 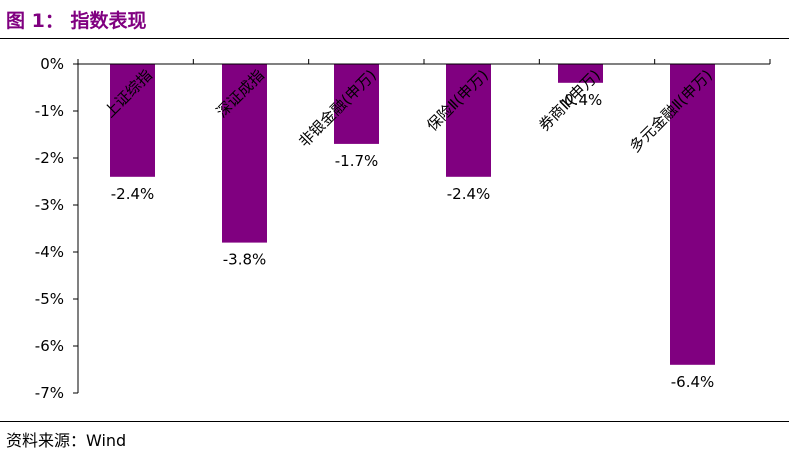 What do you see at coordinates (52, 64) in the screenshot?
I see `y-tick-label: 0%` at bounding box center [52, 64].